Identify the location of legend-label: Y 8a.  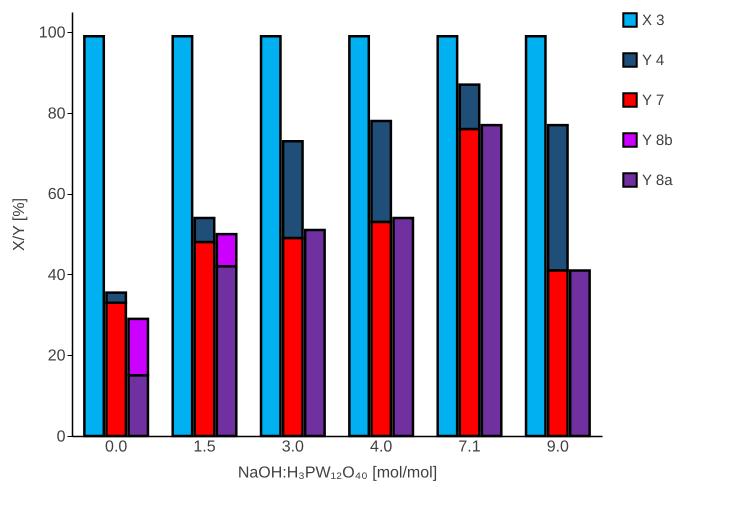
(658, 180).